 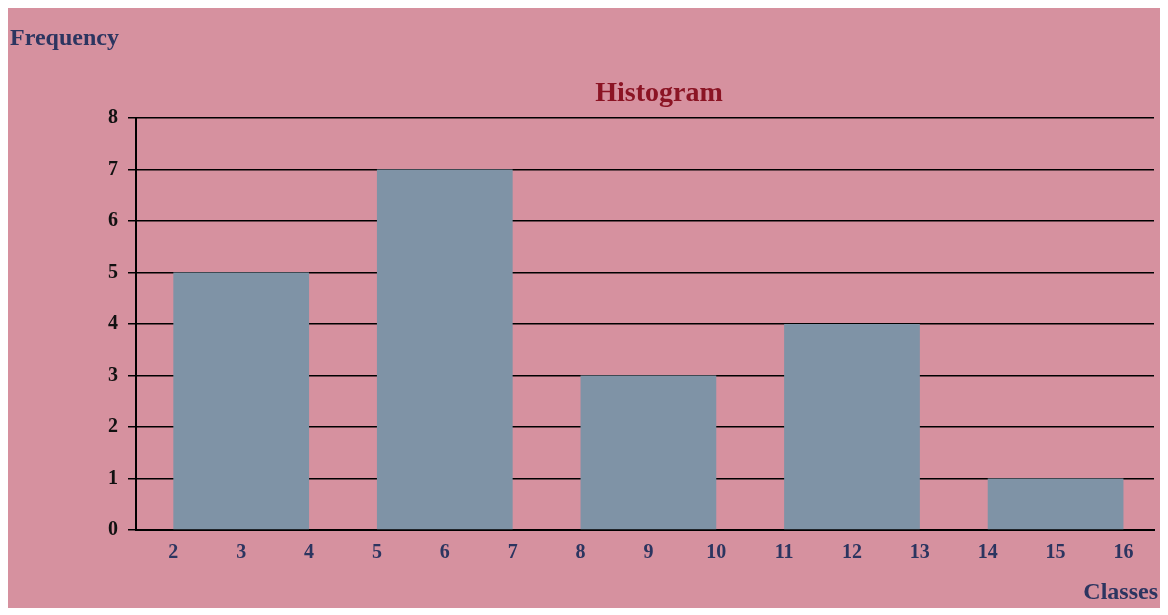 I want to click on y-tick-label: 4, so click(x=113, y=322).